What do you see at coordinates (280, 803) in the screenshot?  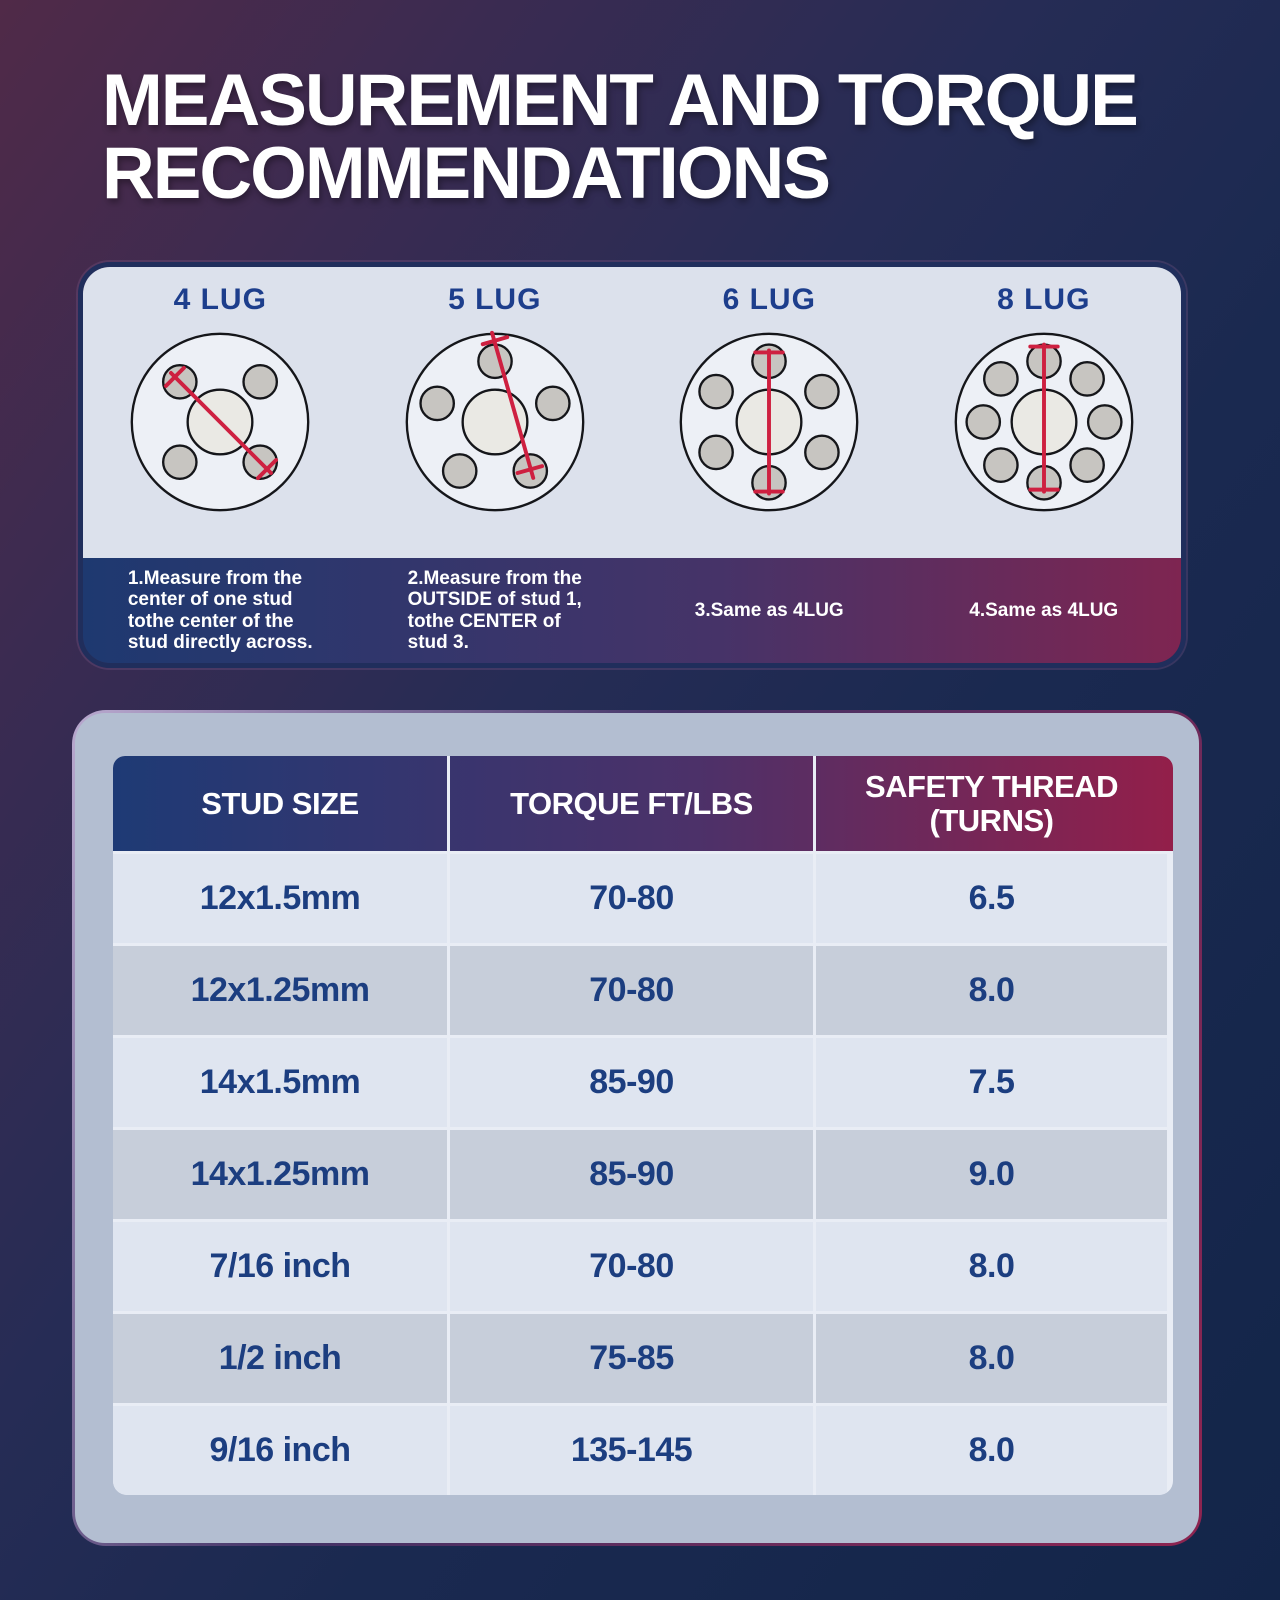 I see `header-stud-size: STUD SIZE` at bounding box center [280, 803].